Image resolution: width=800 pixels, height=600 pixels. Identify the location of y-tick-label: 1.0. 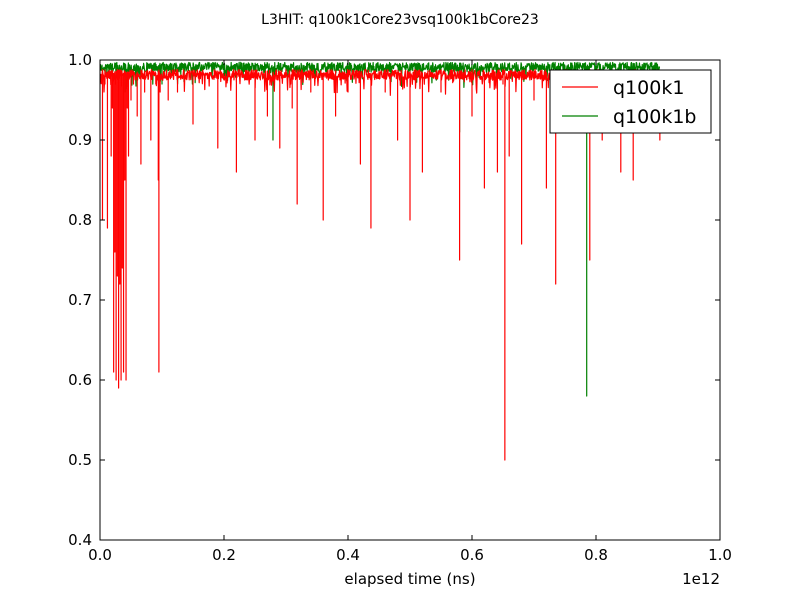
(80, 60).